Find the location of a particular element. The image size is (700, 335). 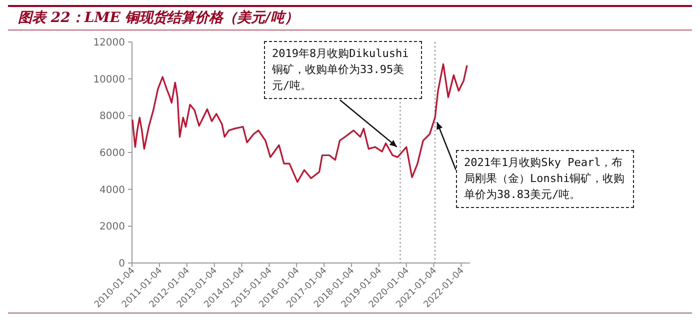

y-tick-label: 6000 is located at coordinates (112, 153).